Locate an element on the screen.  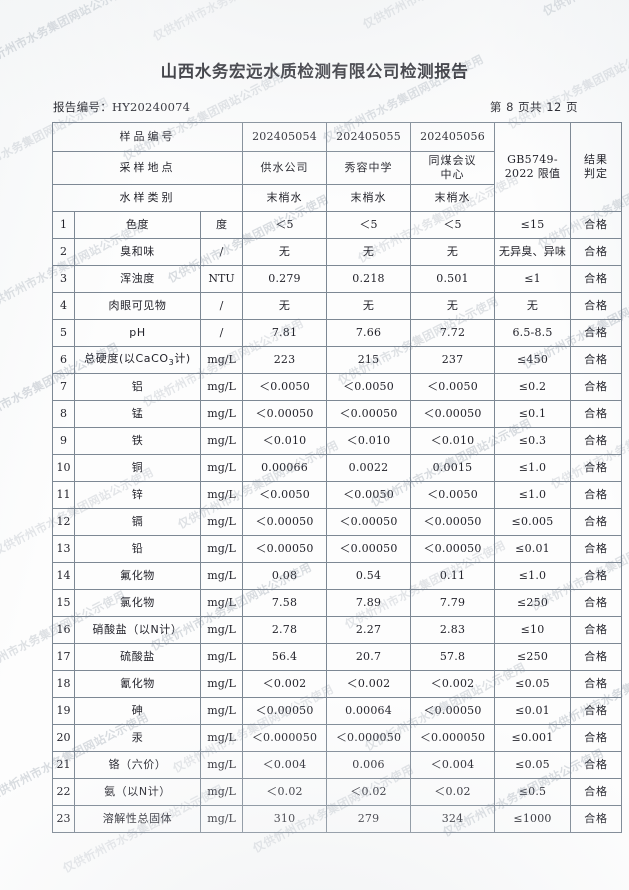
table-row: 22 氨（以N计） mg/L ＜0.02 ＜0.02 ＜0.02 ≤0.5 合格 is located at coordinates (337, 792).